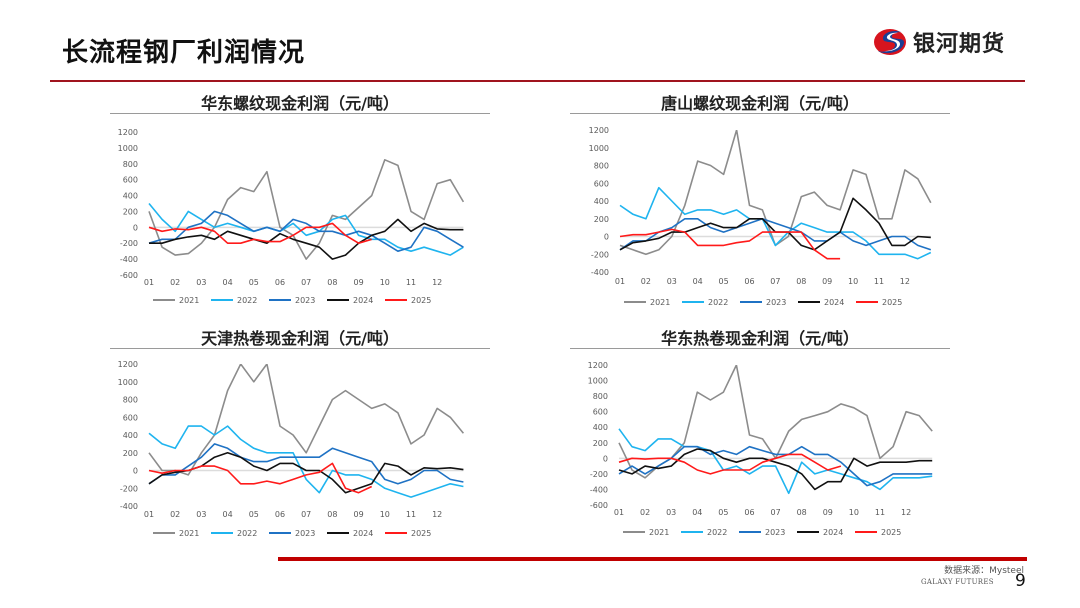  What do you see at coordinates (652, 559) in the screenshot?
I see `footer-bar` at bounding box center [652, 559].